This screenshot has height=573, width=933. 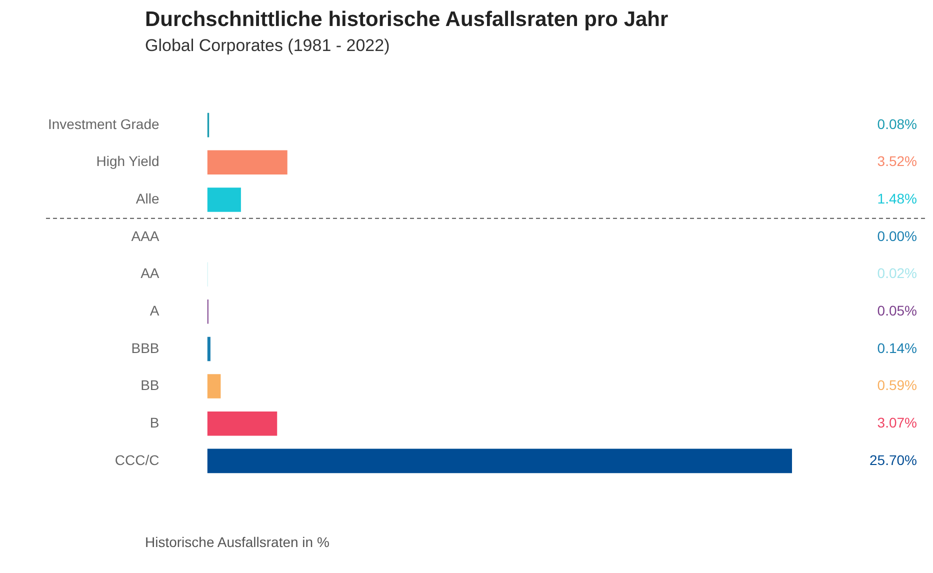 I want to click on data-label: 0.02%, so click(x=897, y=273).